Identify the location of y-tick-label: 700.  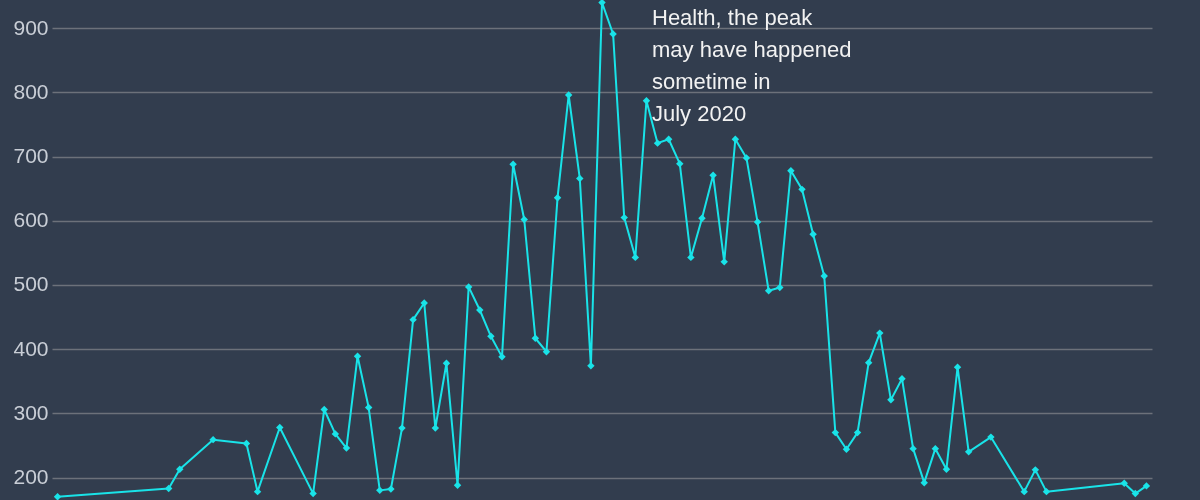
(31, 156).